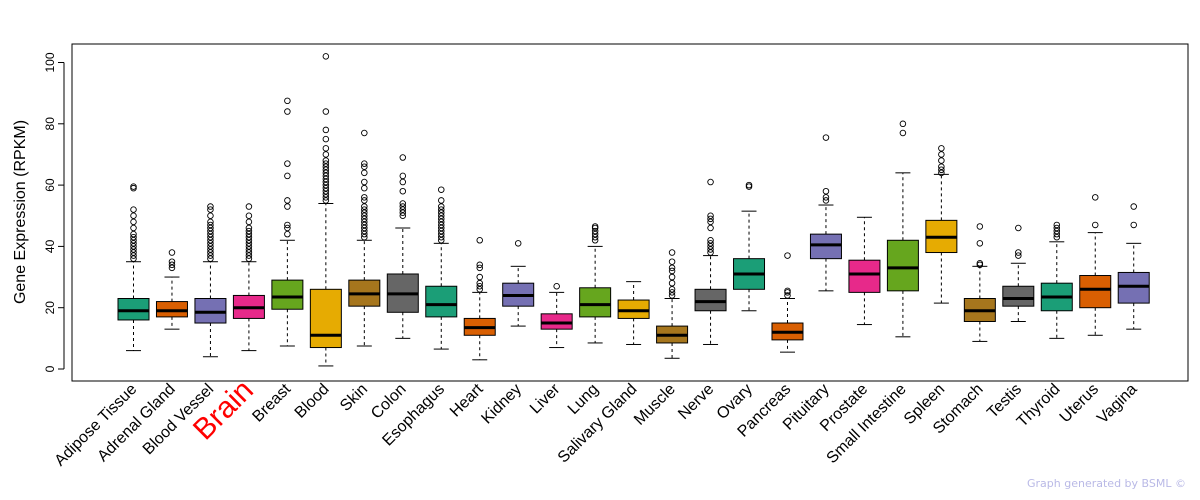 This screenshot has height=500, width=1200. Describe the element at coordinates (1106, 483) in the screenshot. I see `credit-footer: Graph generated by BSML ©` at that location.